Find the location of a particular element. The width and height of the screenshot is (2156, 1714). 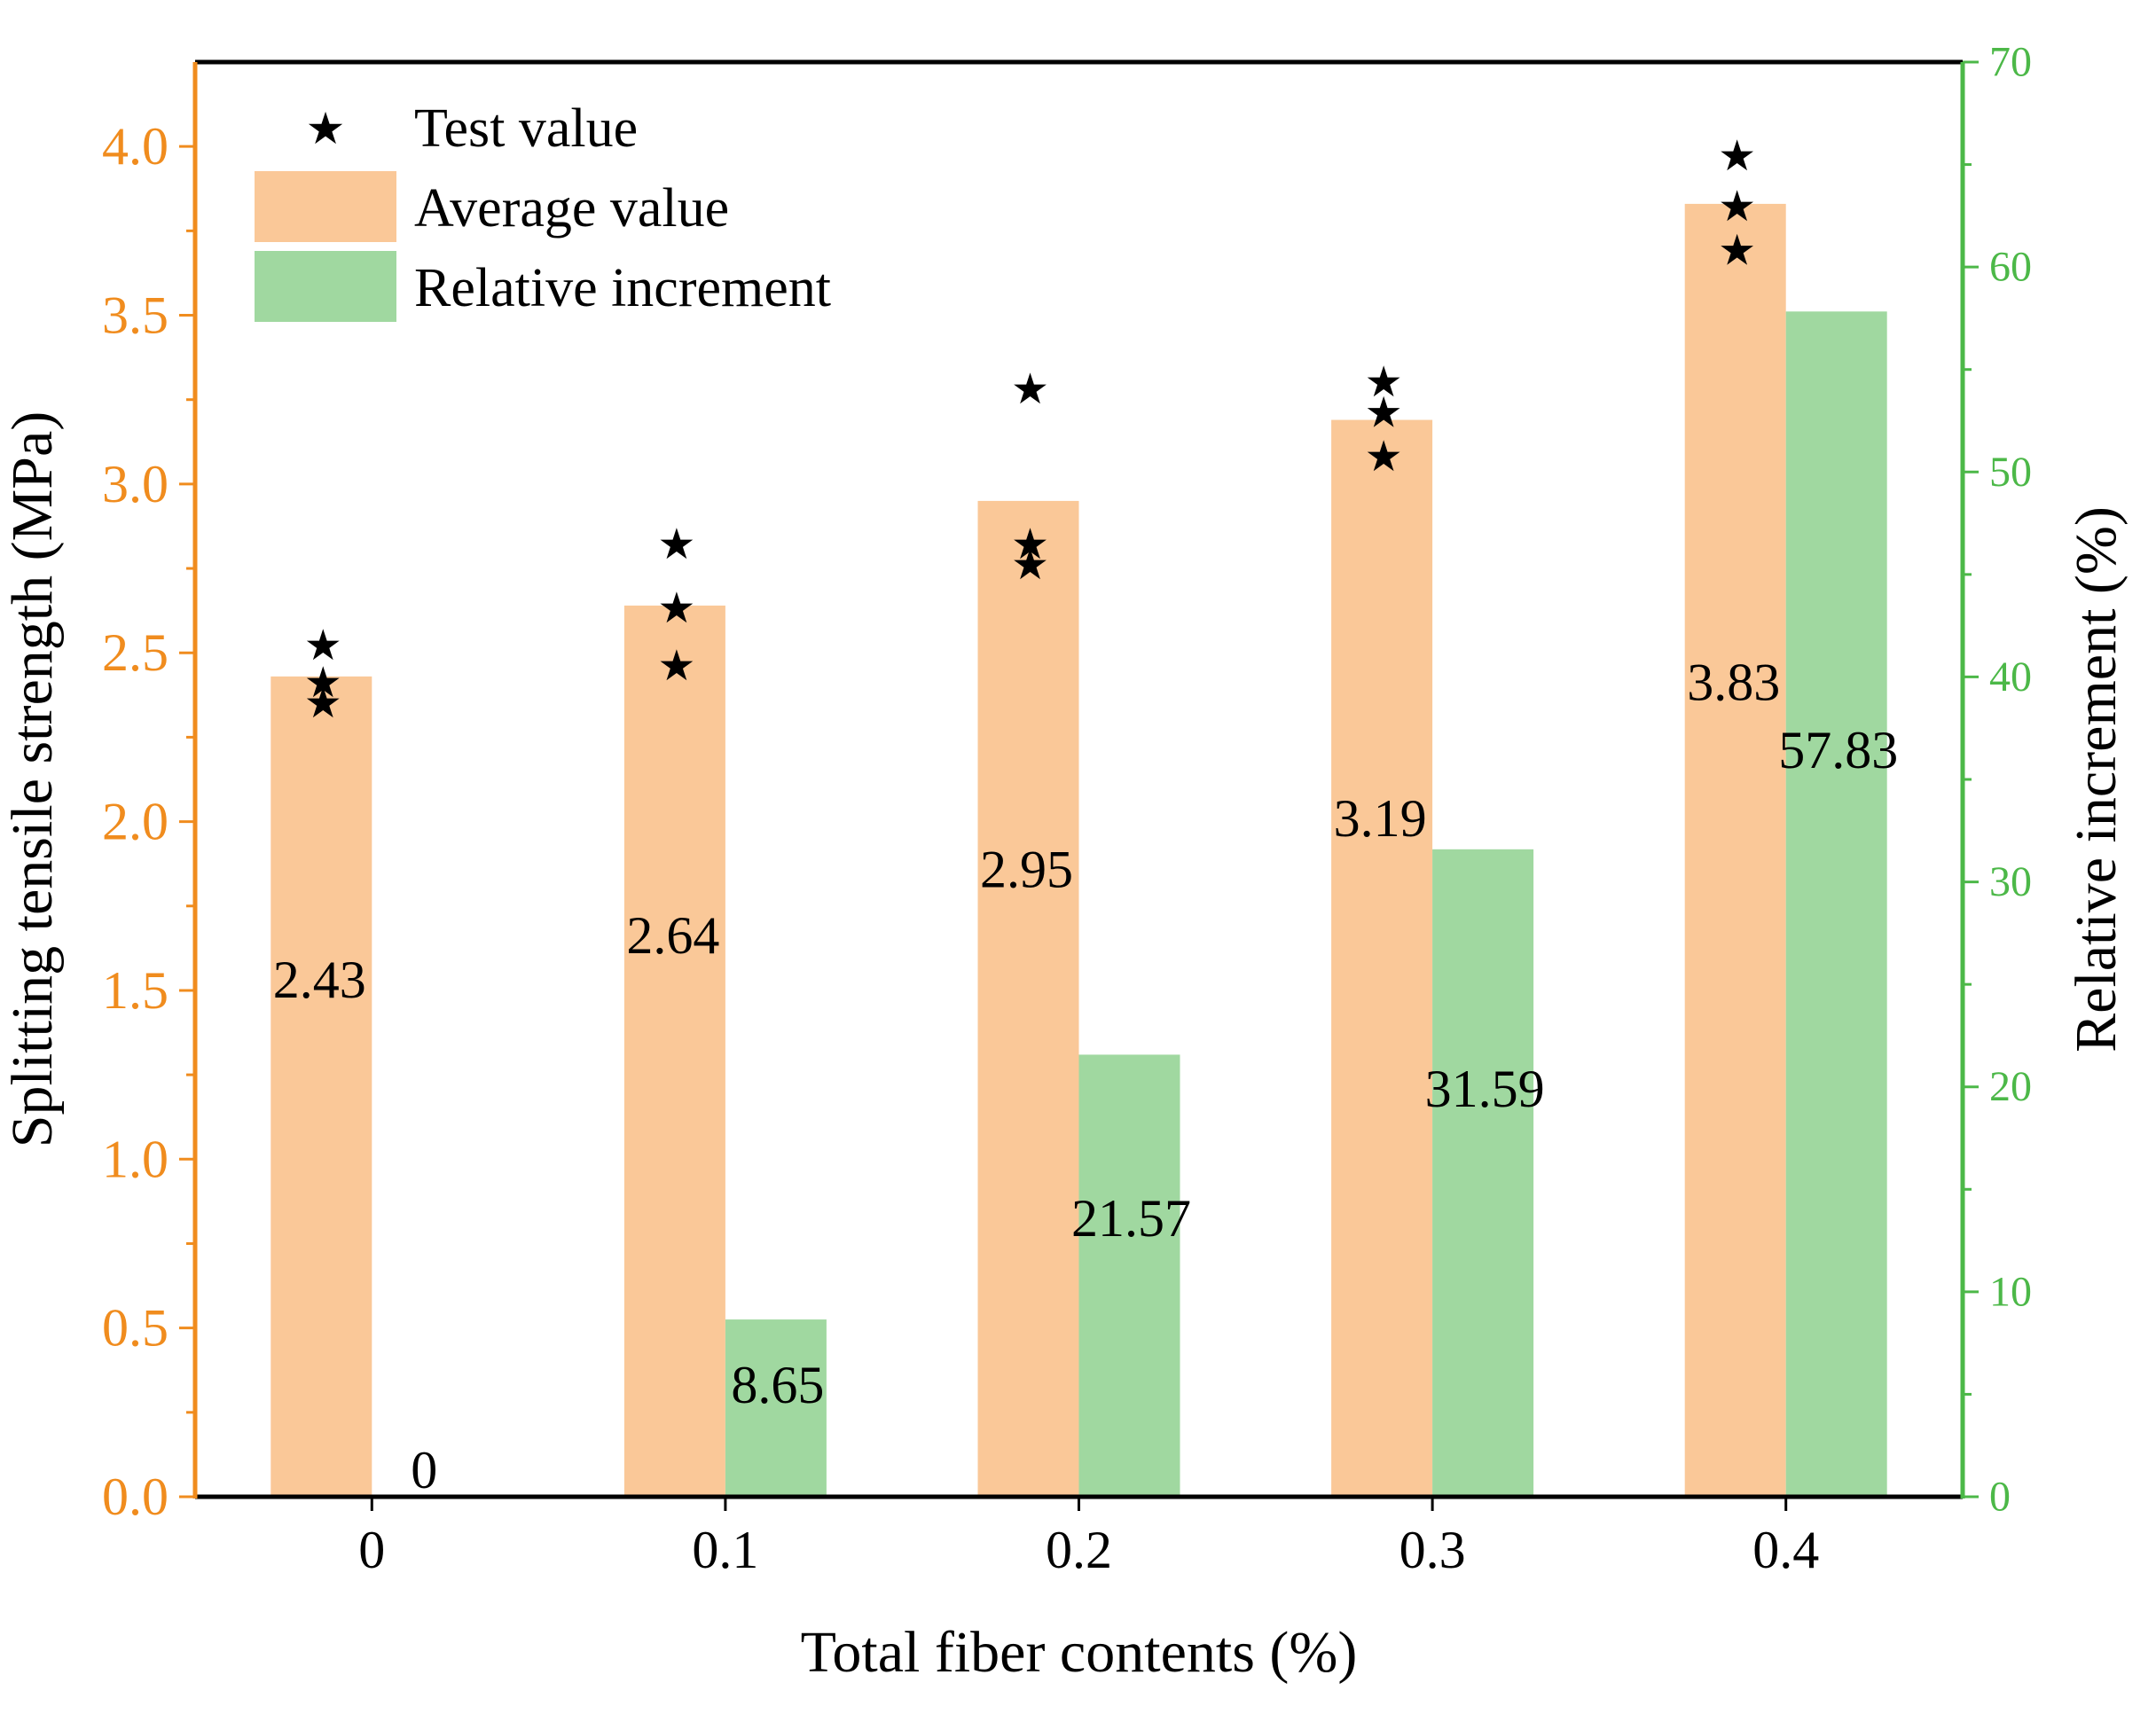

legend-swatch-average is located at coordinates (325, 206).